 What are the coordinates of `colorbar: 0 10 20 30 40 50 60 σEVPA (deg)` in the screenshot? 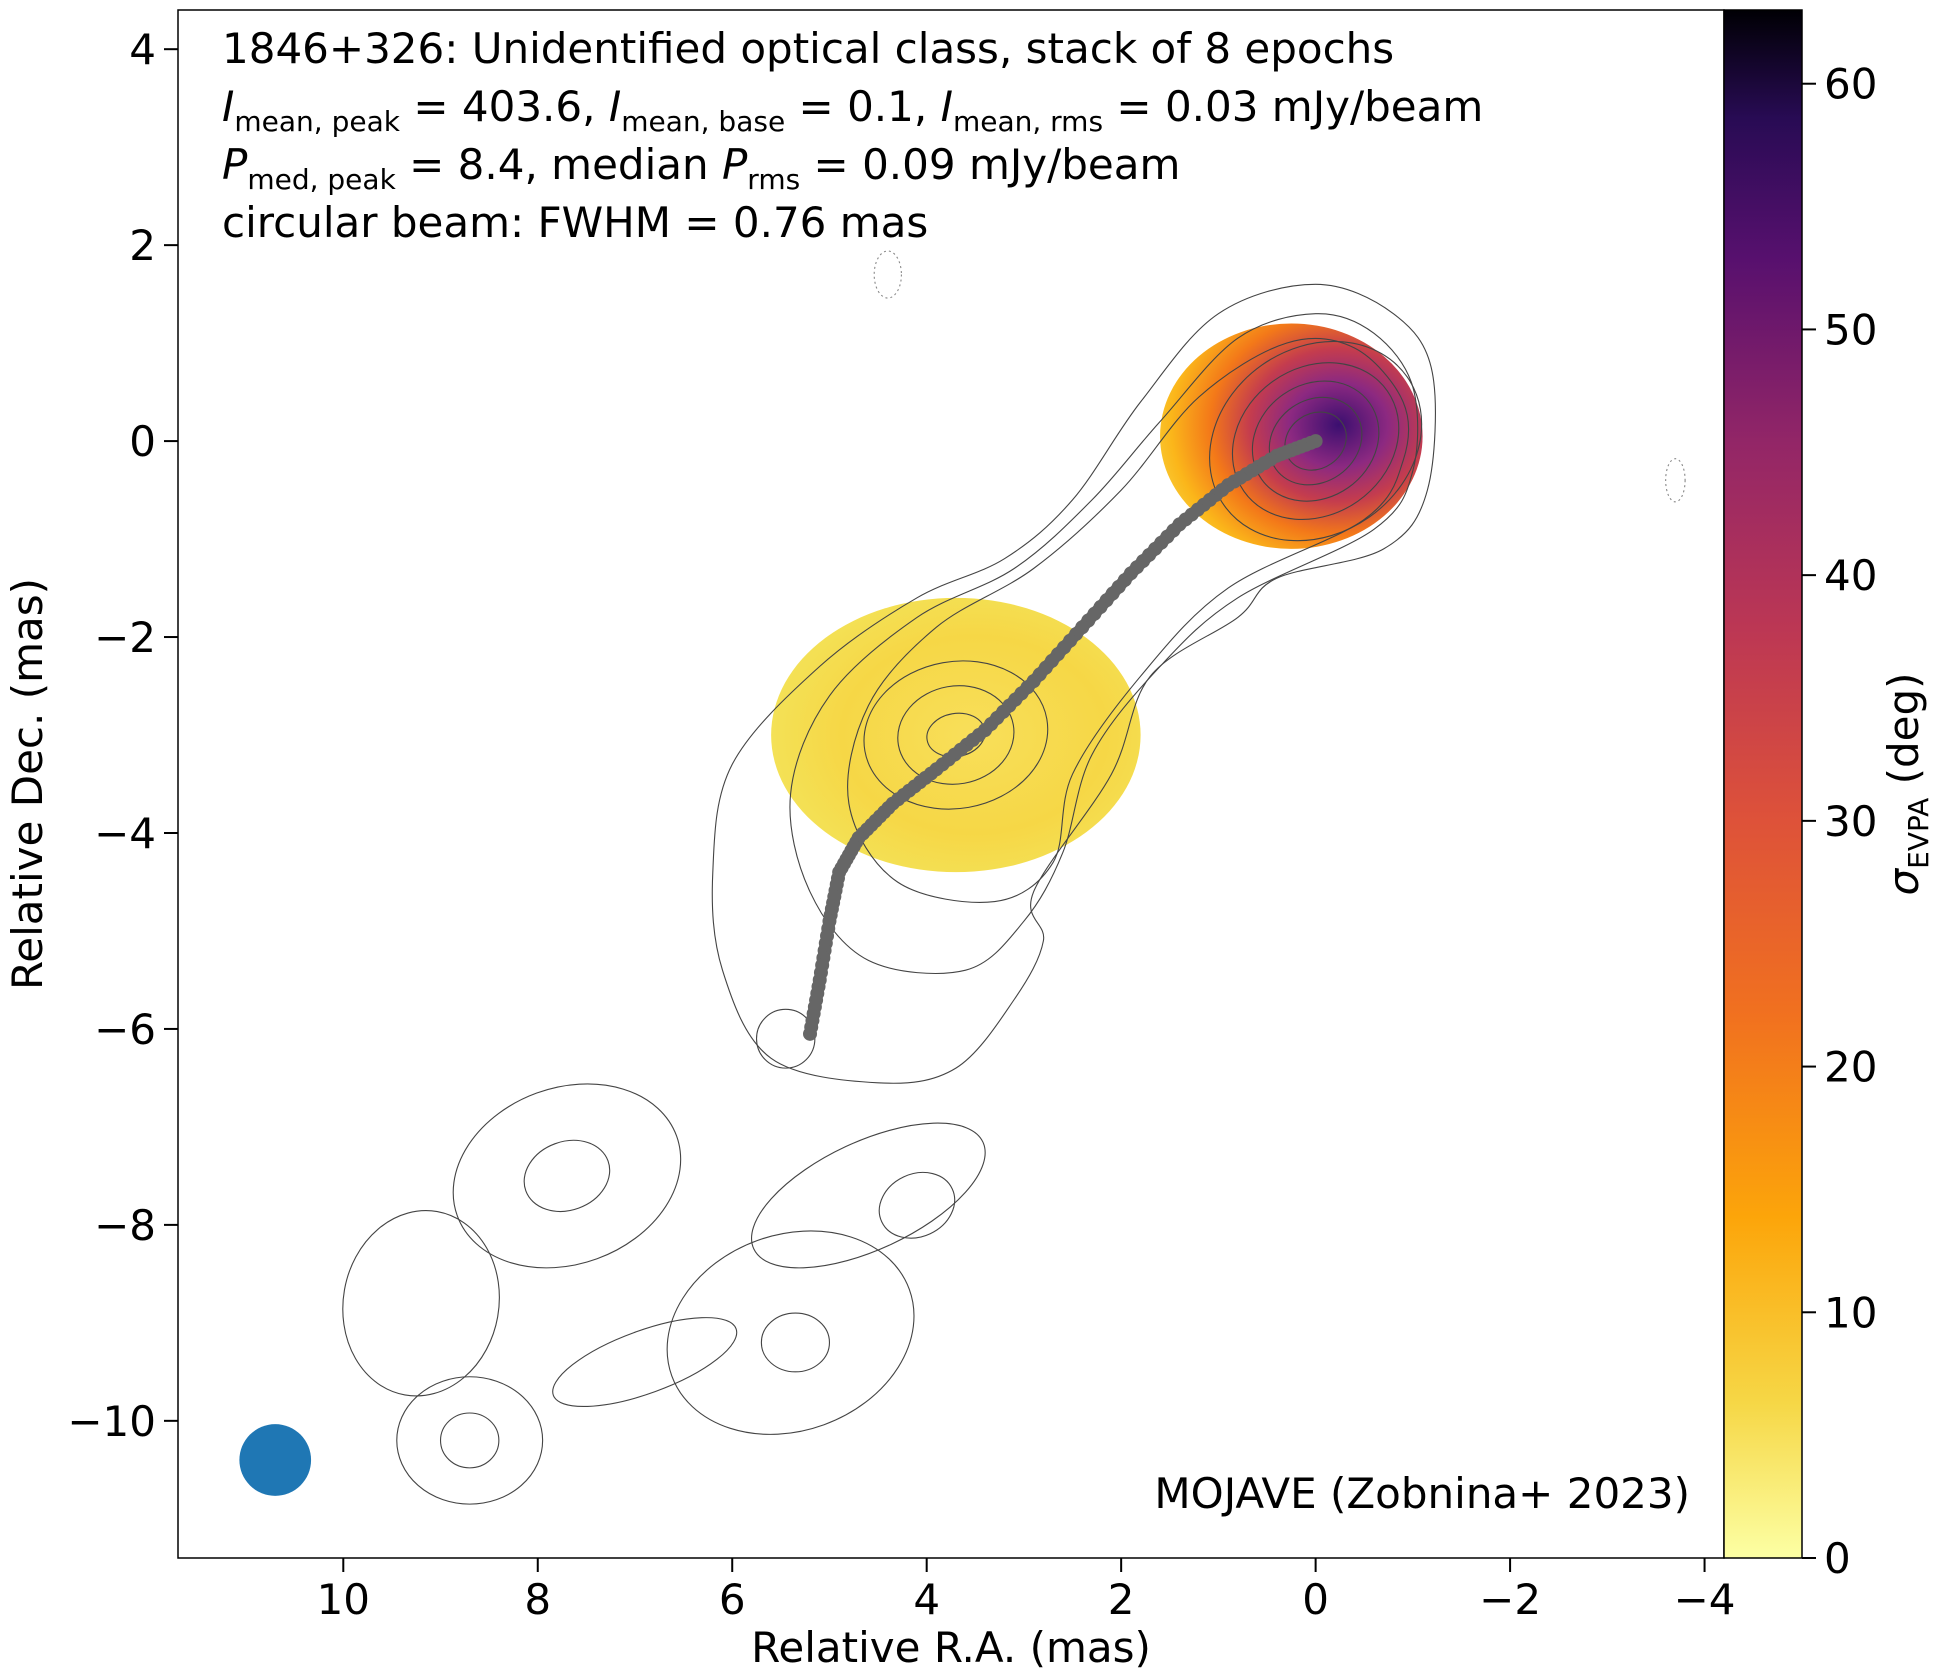 It's located at (1828, 796).